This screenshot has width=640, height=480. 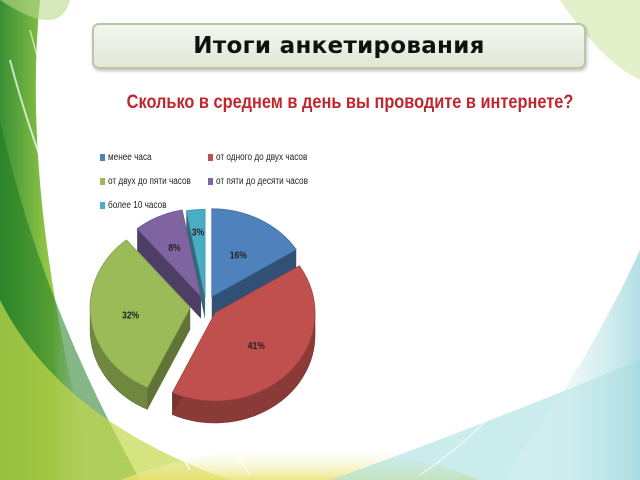 I want to click on slide-title-box: Итоги анкетирования, so click(x=339, y=46).